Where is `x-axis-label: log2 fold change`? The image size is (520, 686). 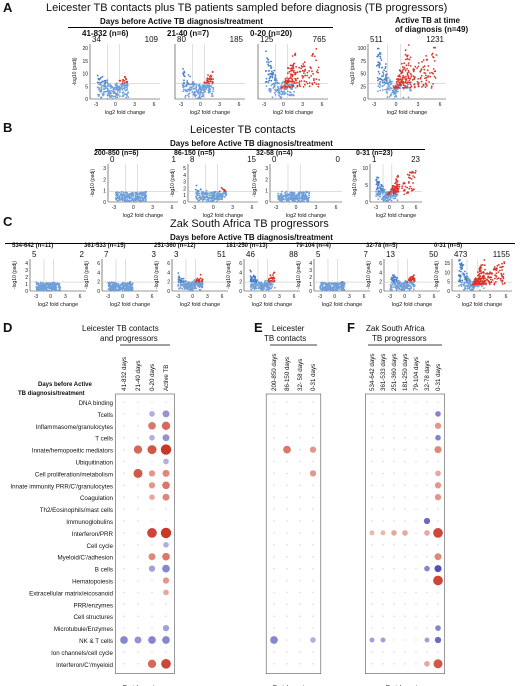
x-axis-label: log2 fold change is located at coordinates (58, 305).